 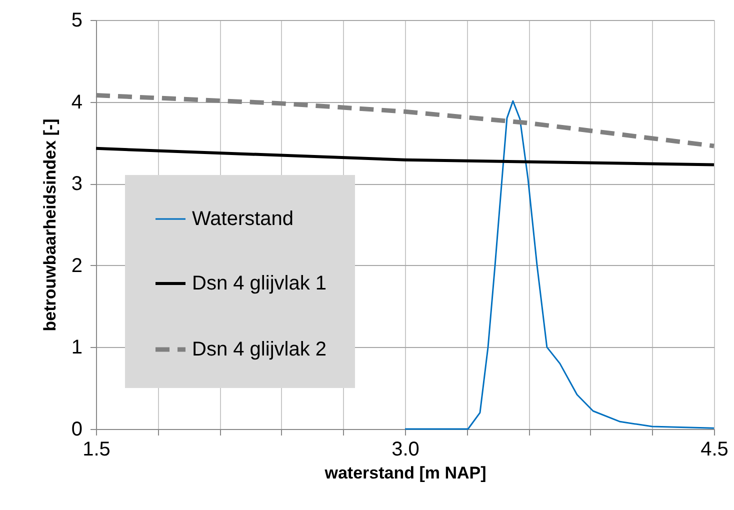 What do you see at coordinates (714, 449) in the screenshot?
I see `x-tick-label: 4.5` at bounding box center [714, 449].